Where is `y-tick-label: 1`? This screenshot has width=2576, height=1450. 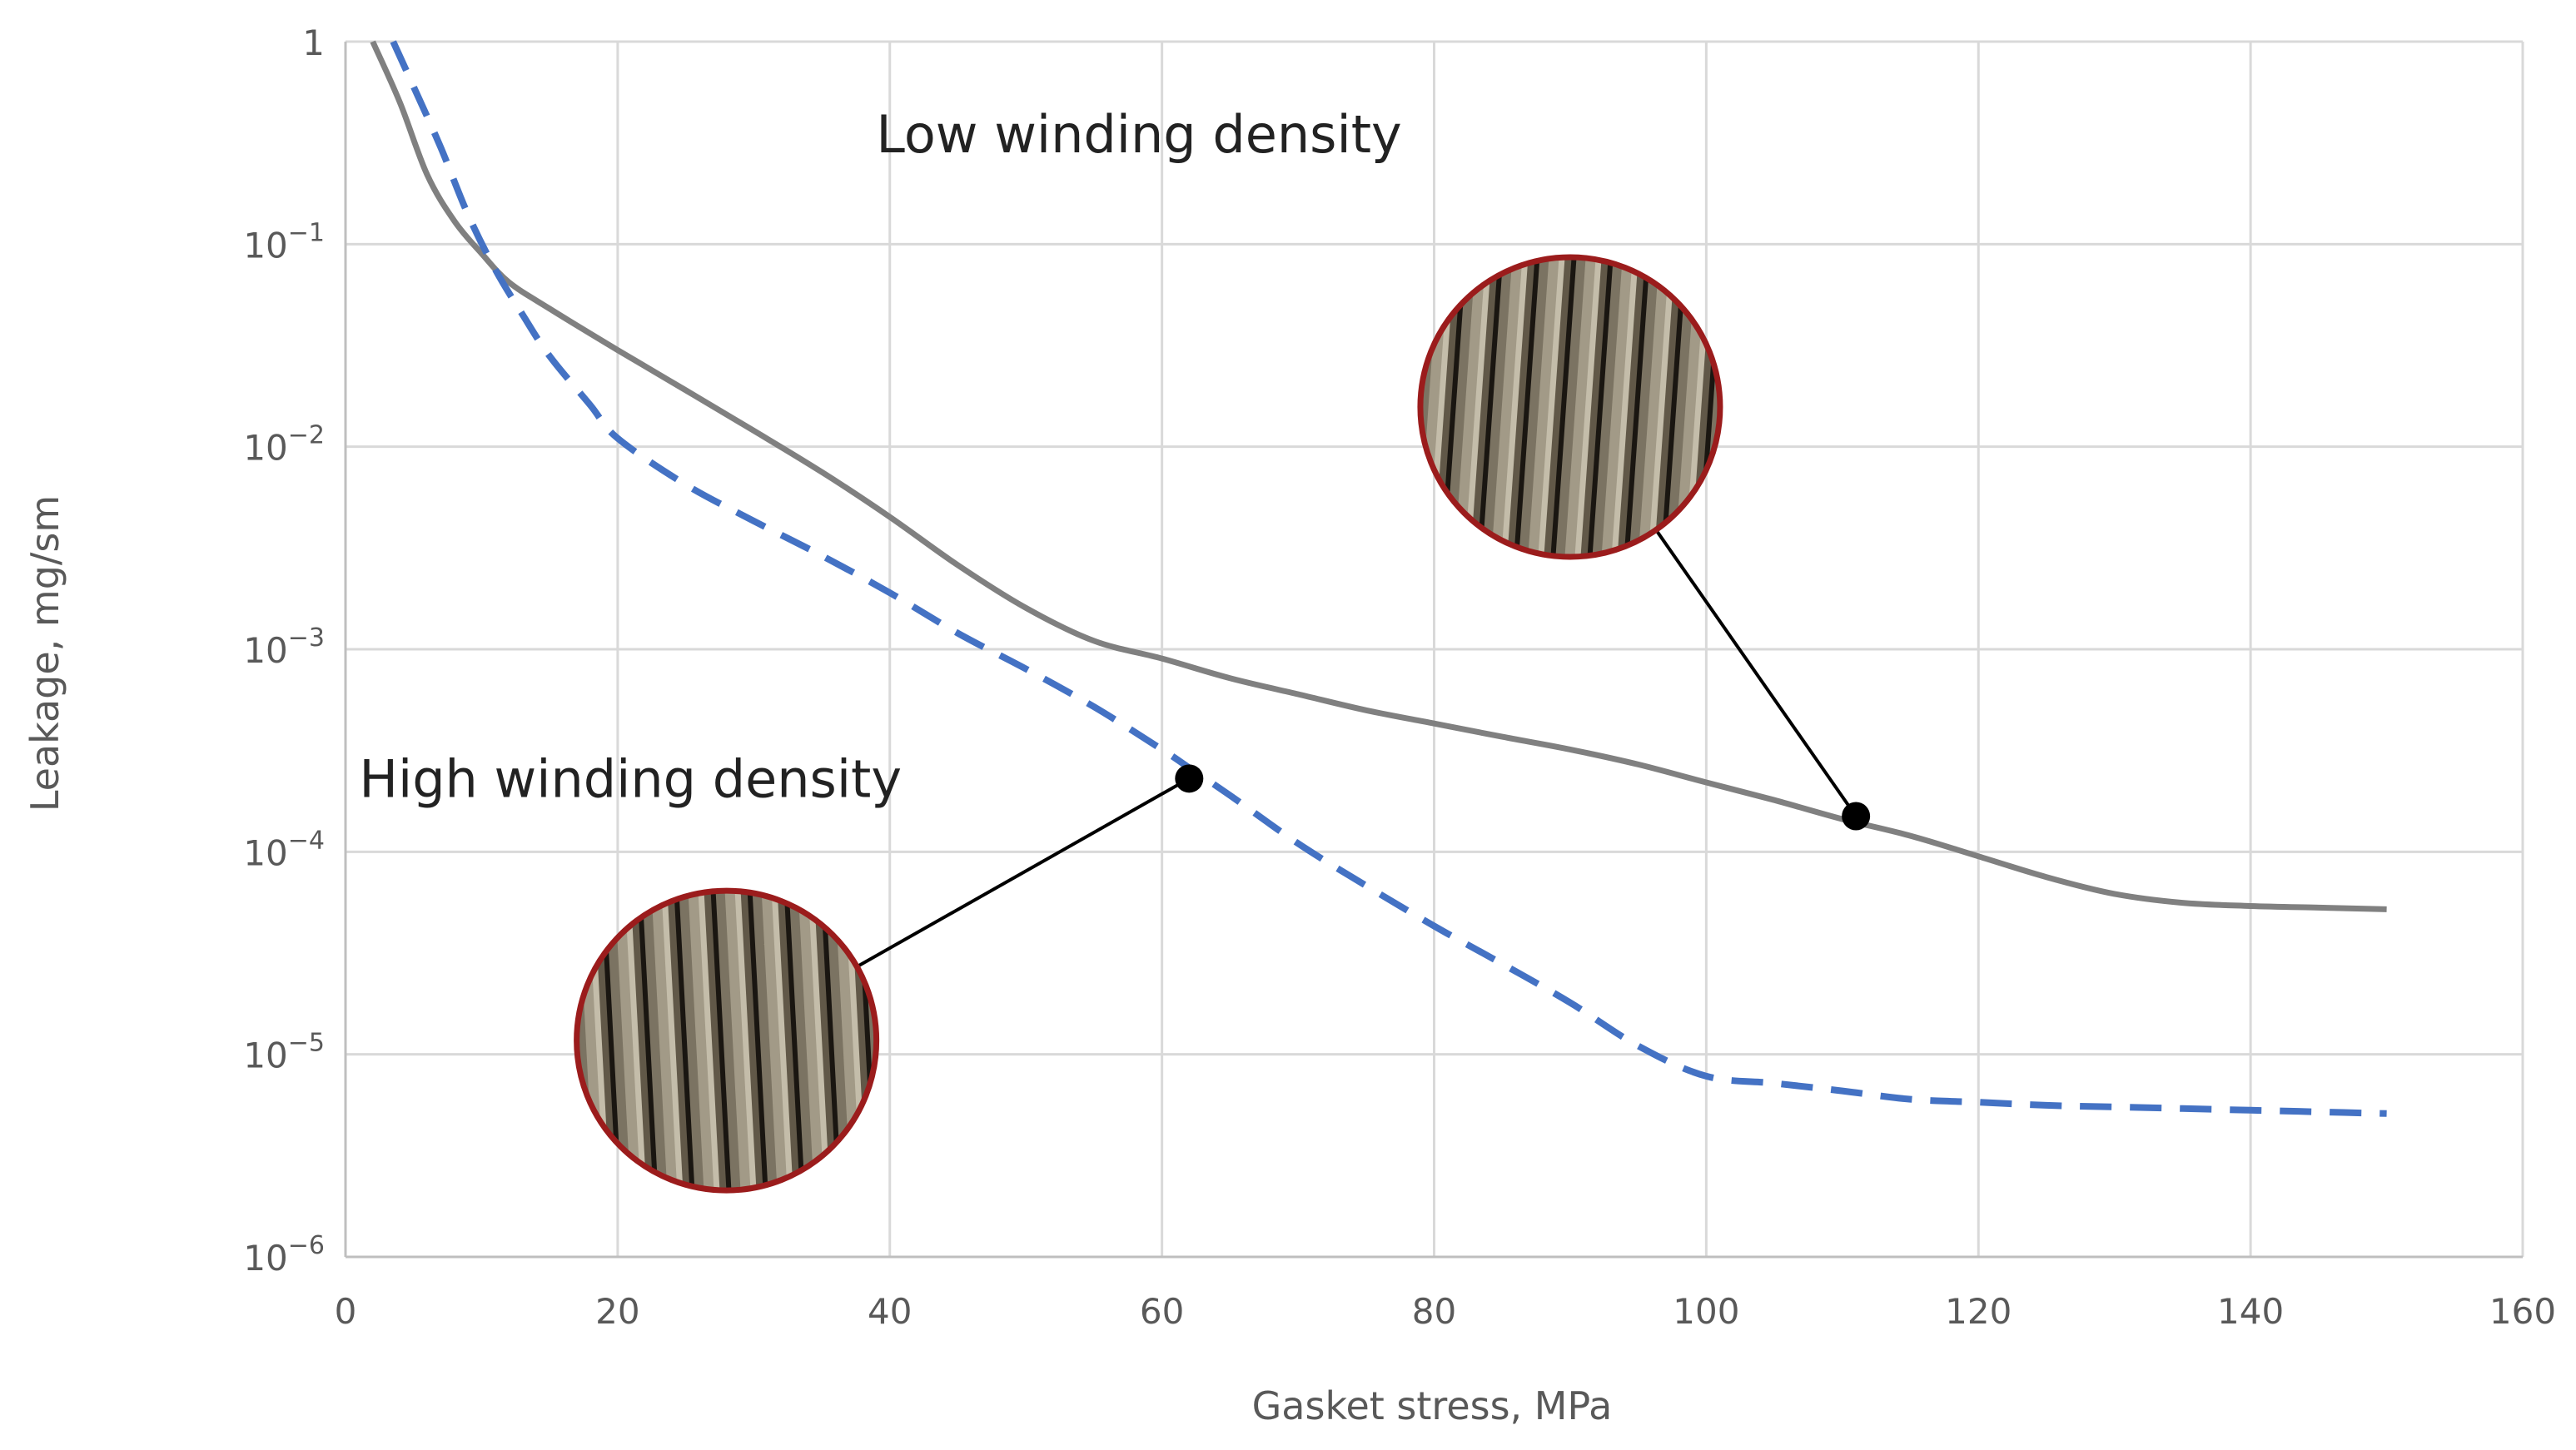 y-tick-label: 1 is located at coordinates (313, 42).